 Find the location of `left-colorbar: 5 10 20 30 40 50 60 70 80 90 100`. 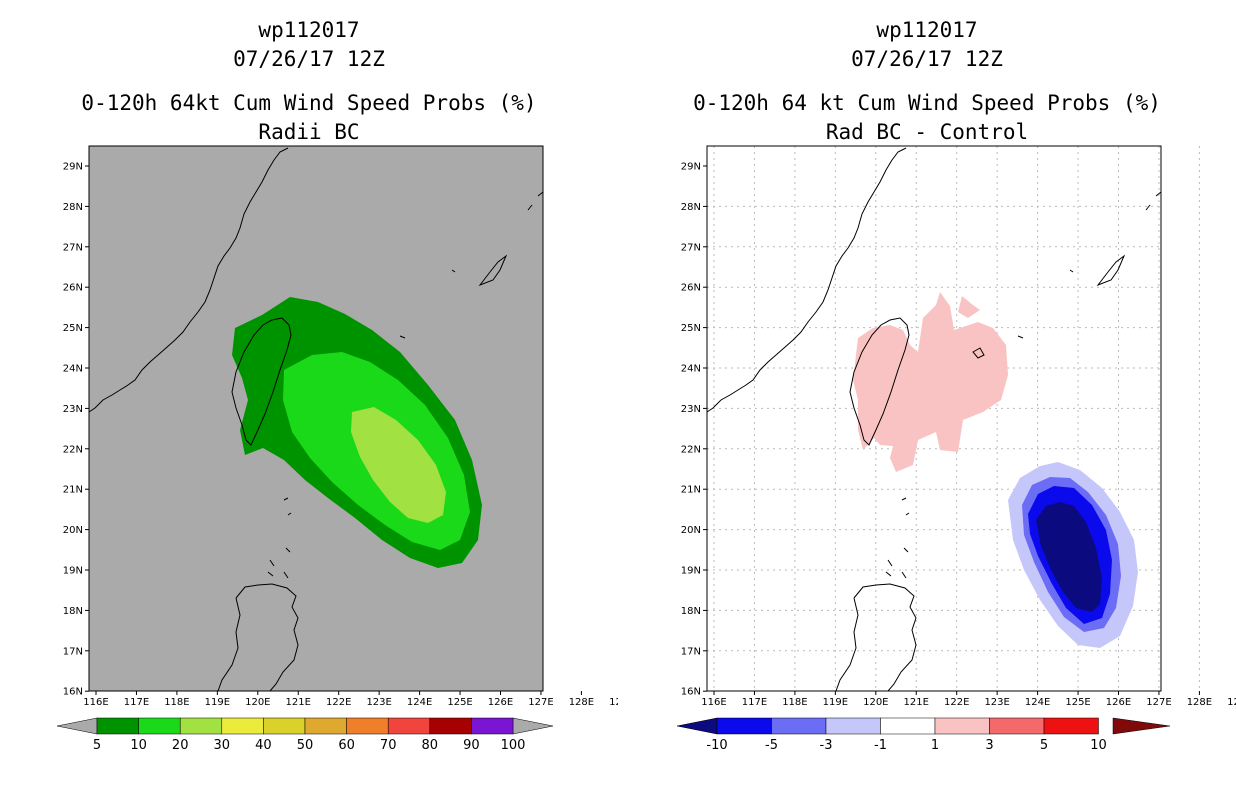

left-colorbar: 5 10 20 30 40 50 60 70 80 90 100 is located at coordinates (305, 735).